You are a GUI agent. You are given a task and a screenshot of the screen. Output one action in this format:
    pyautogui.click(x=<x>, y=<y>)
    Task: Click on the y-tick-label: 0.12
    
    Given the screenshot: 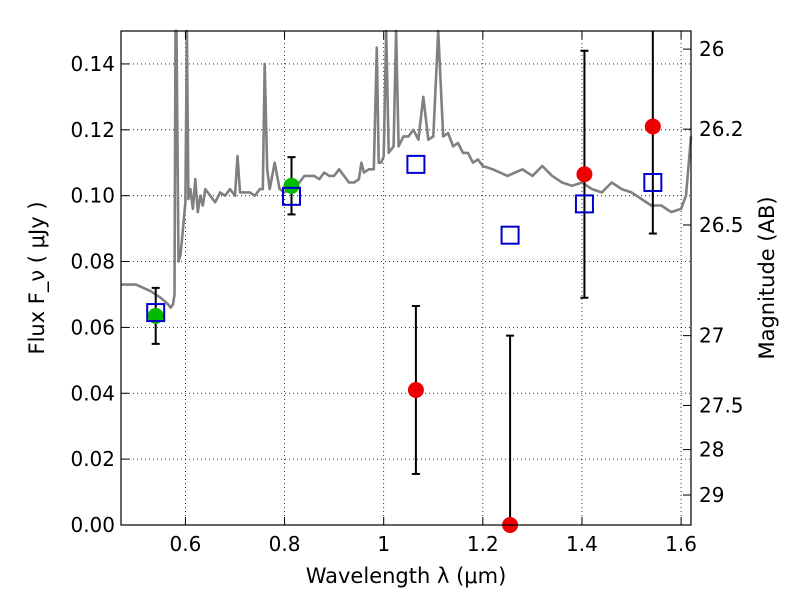 What is the action you would take?
    pyautogui.click(x=92, y=130)
    